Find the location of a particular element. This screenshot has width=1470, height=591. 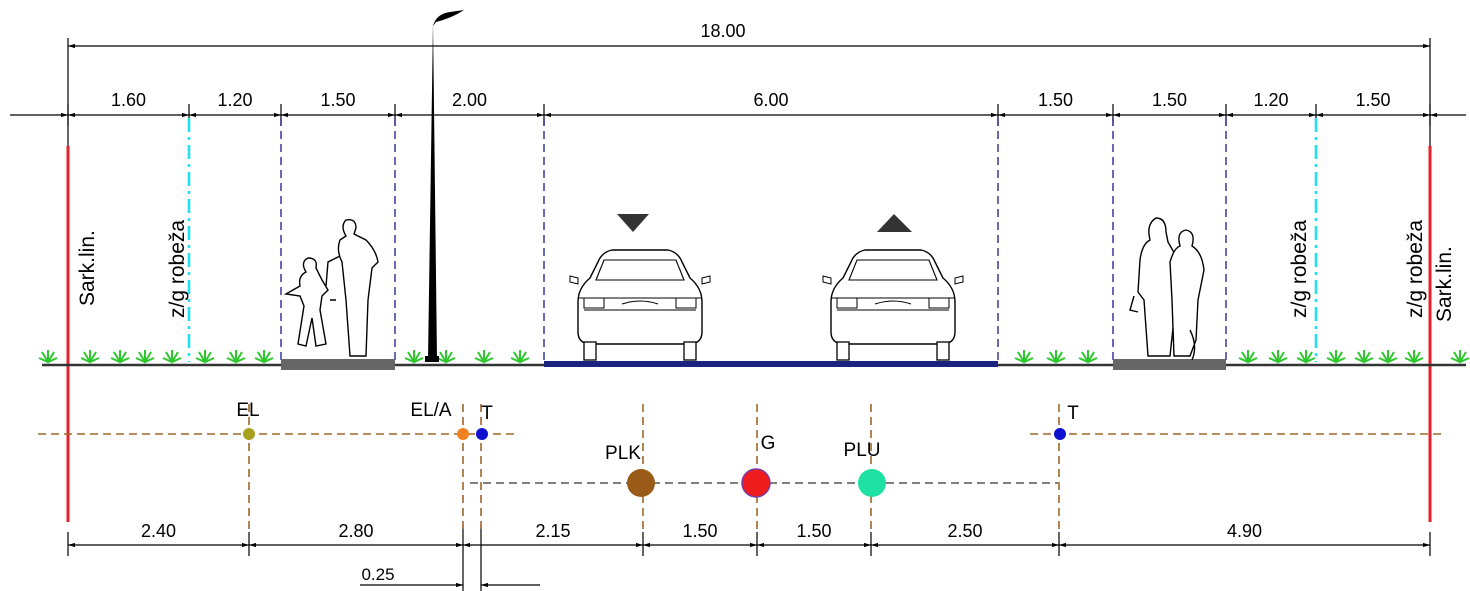

property-line-left: z/g robeža is located at coordinates (177, 269).